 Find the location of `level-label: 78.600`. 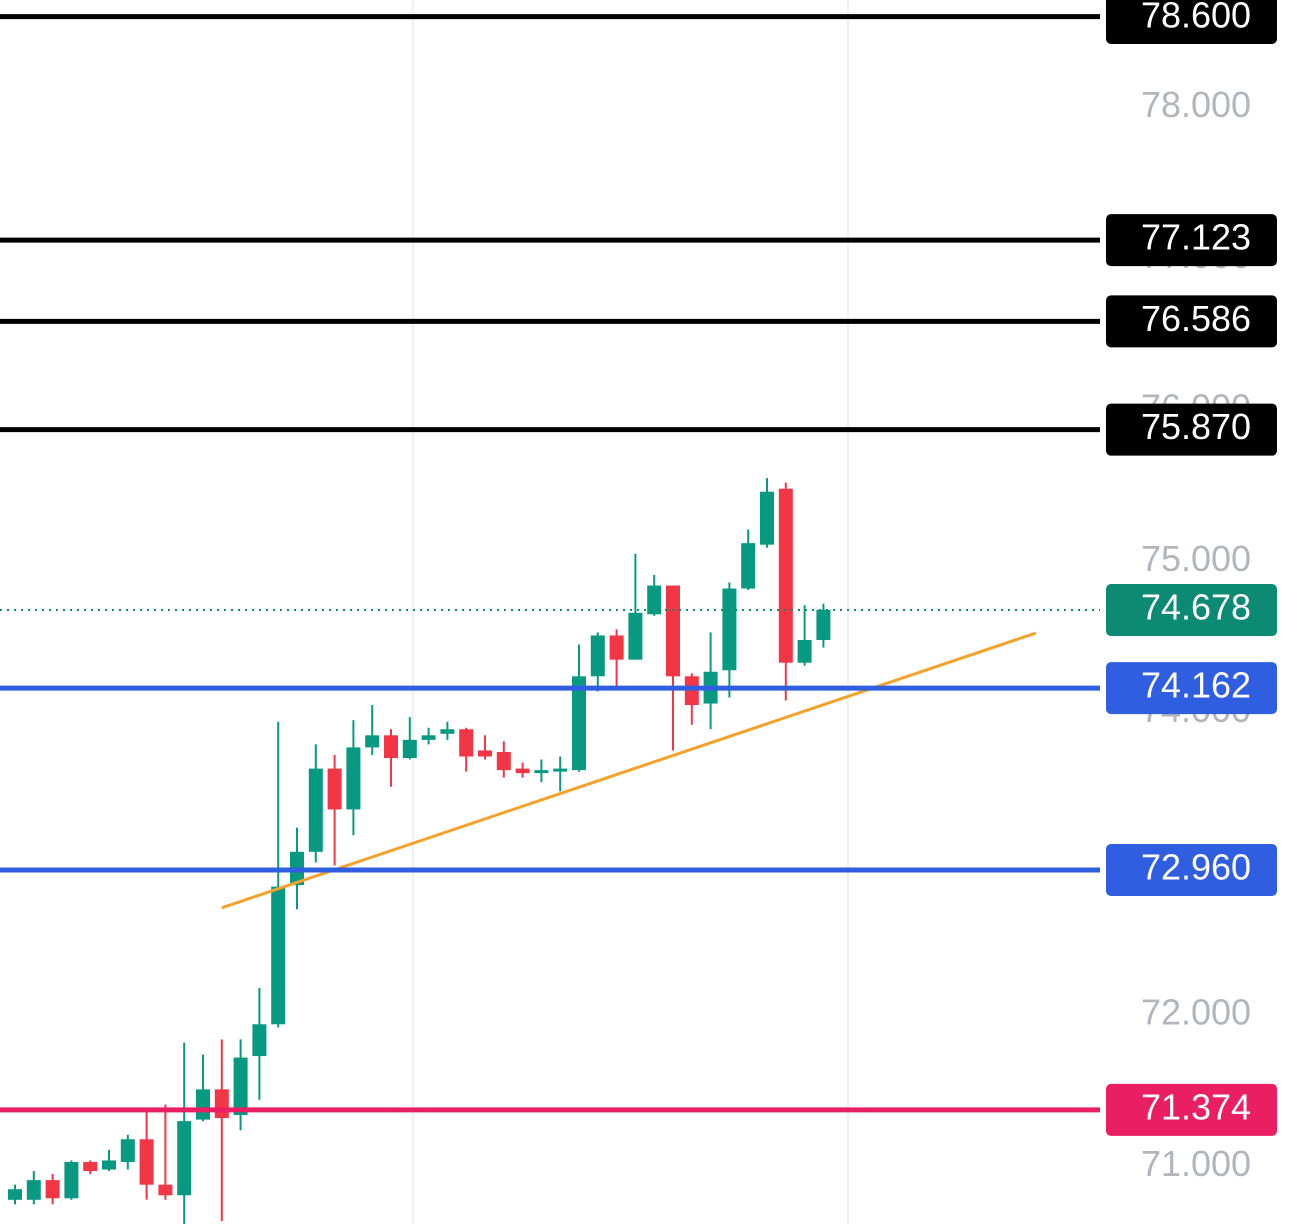

level-label: 78.600 is located at coordinates (1196, 18).